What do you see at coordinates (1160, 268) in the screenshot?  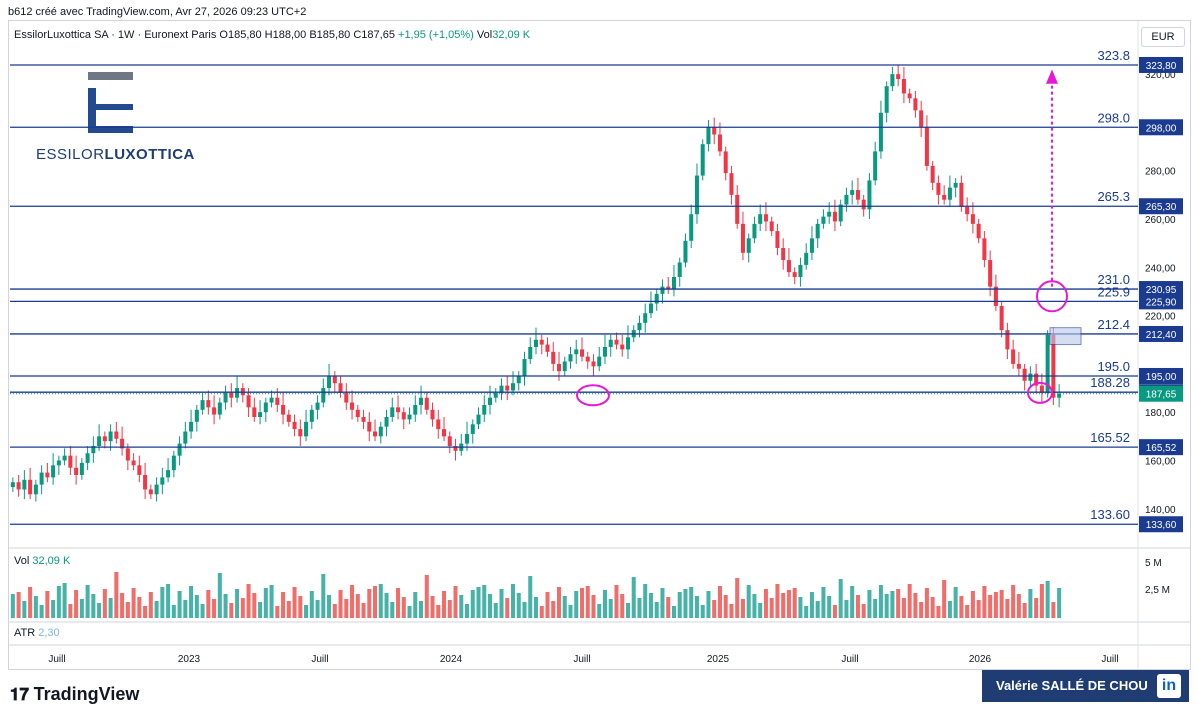 I see `y-tick-label: 240,00` at bounding box center [1160, 268].